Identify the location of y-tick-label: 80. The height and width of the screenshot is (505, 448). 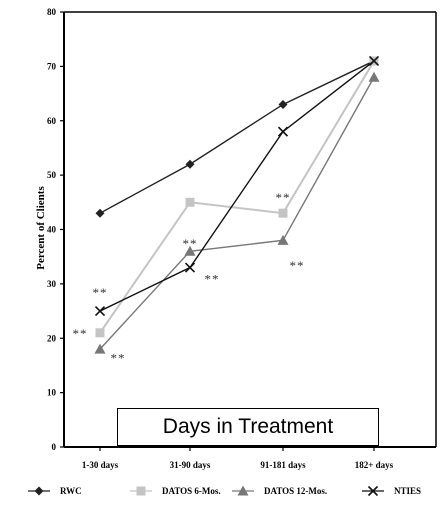
(52, 12).